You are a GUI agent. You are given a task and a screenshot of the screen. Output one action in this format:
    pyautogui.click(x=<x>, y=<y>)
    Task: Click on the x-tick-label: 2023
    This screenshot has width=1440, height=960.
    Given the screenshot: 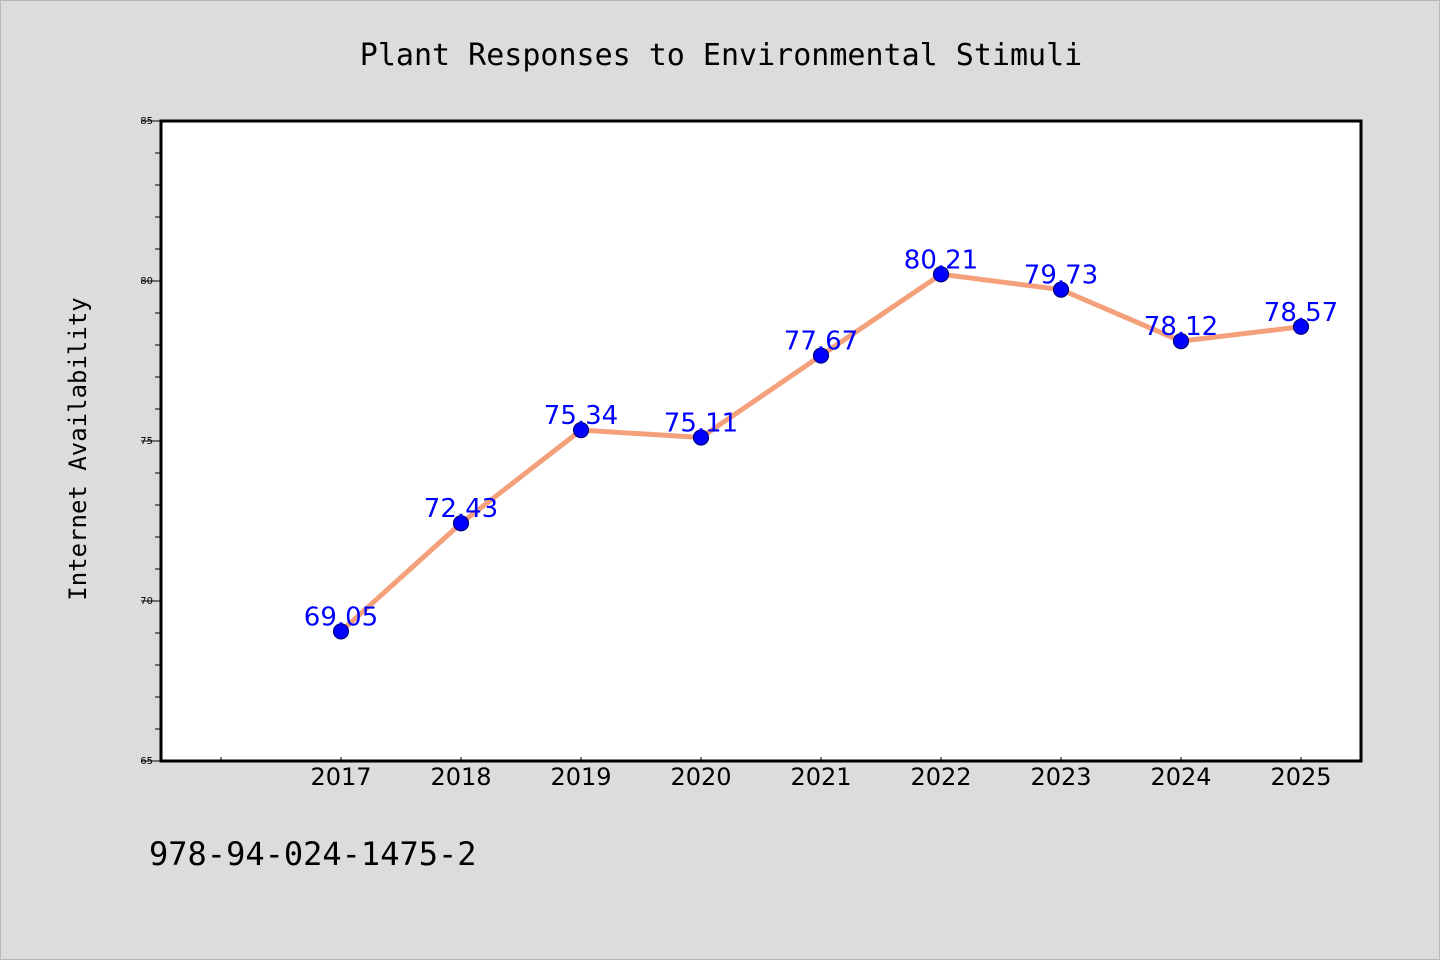 What is the action you would take?
    pyautogui.click(x=1060, y=777)
    